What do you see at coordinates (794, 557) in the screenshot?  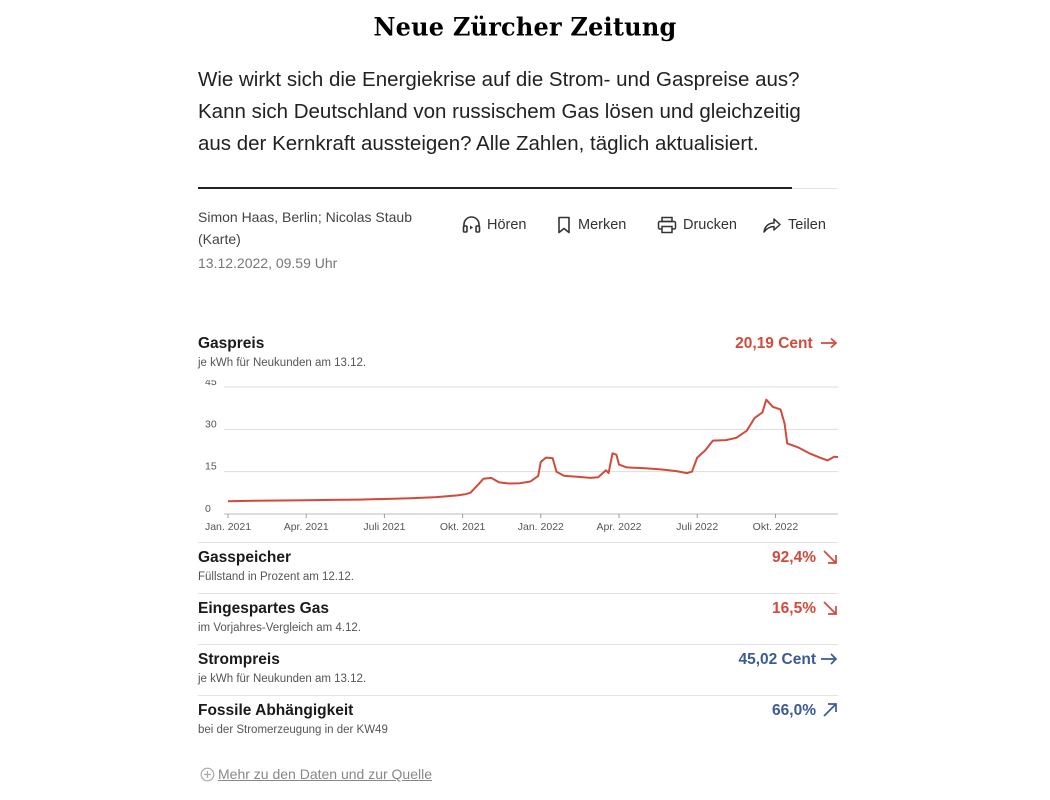 I see `indicator-value: 92,4%` at bounding box center [794, 557].